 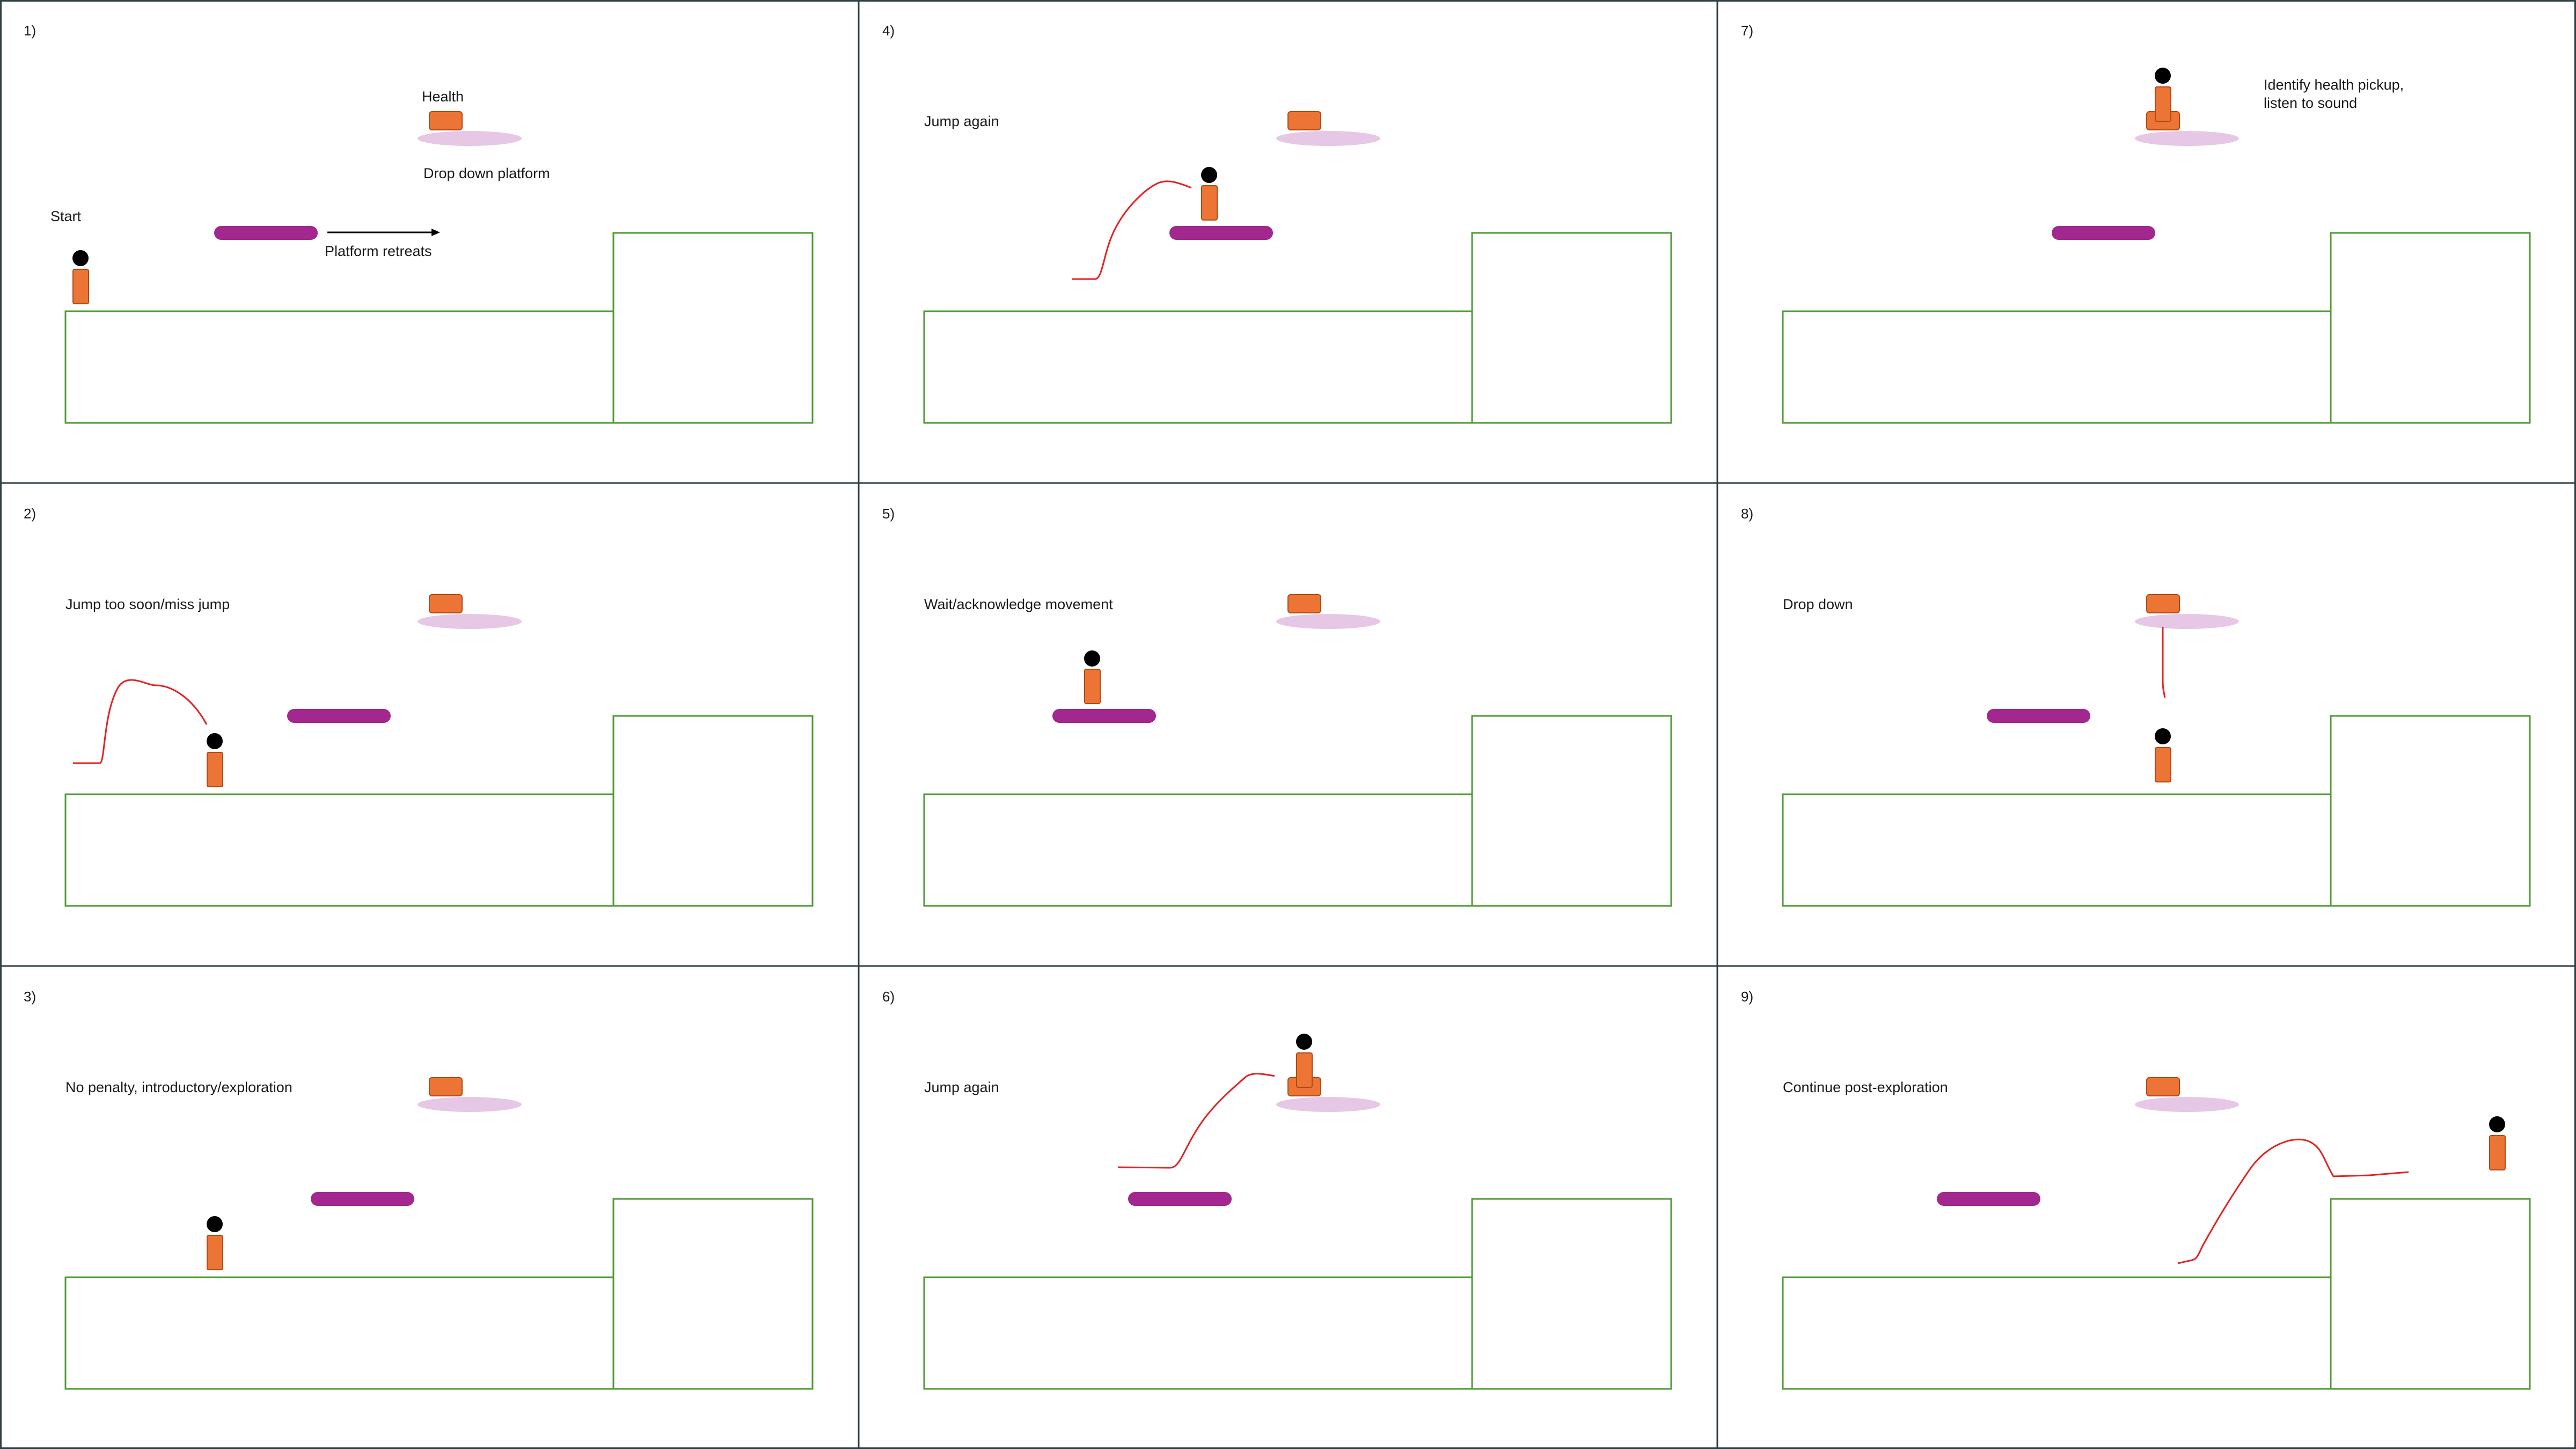 I want to click on panel-3: 3) No penalty, introductory/exploration, so click(x=419, y=1189).